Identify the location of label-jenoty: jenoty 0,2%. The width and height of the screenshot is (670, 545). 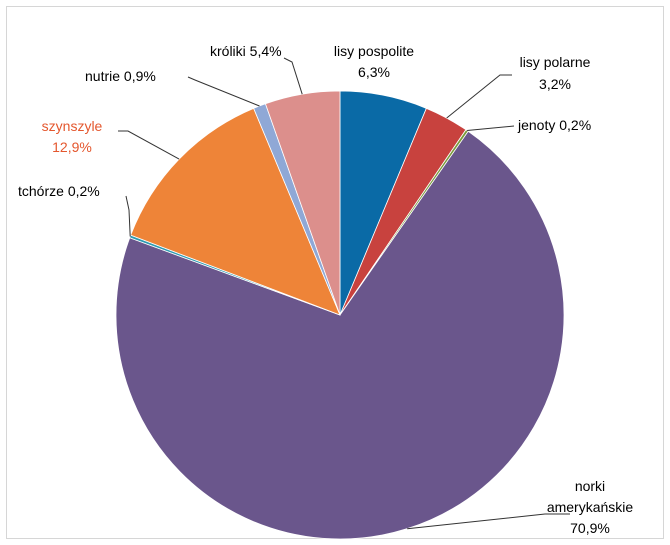
(554, 125).